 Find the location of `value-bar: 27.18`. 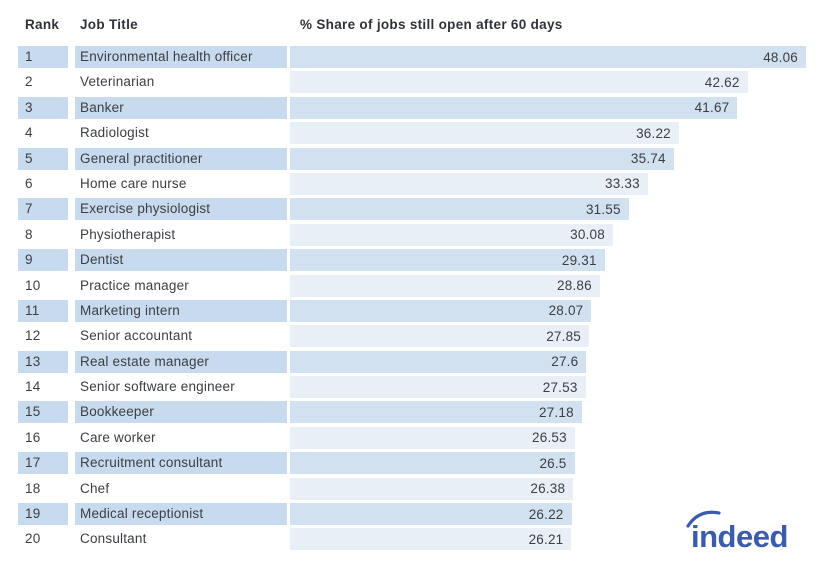

value-bar: 27.18 is located at coordinates (436, 412).